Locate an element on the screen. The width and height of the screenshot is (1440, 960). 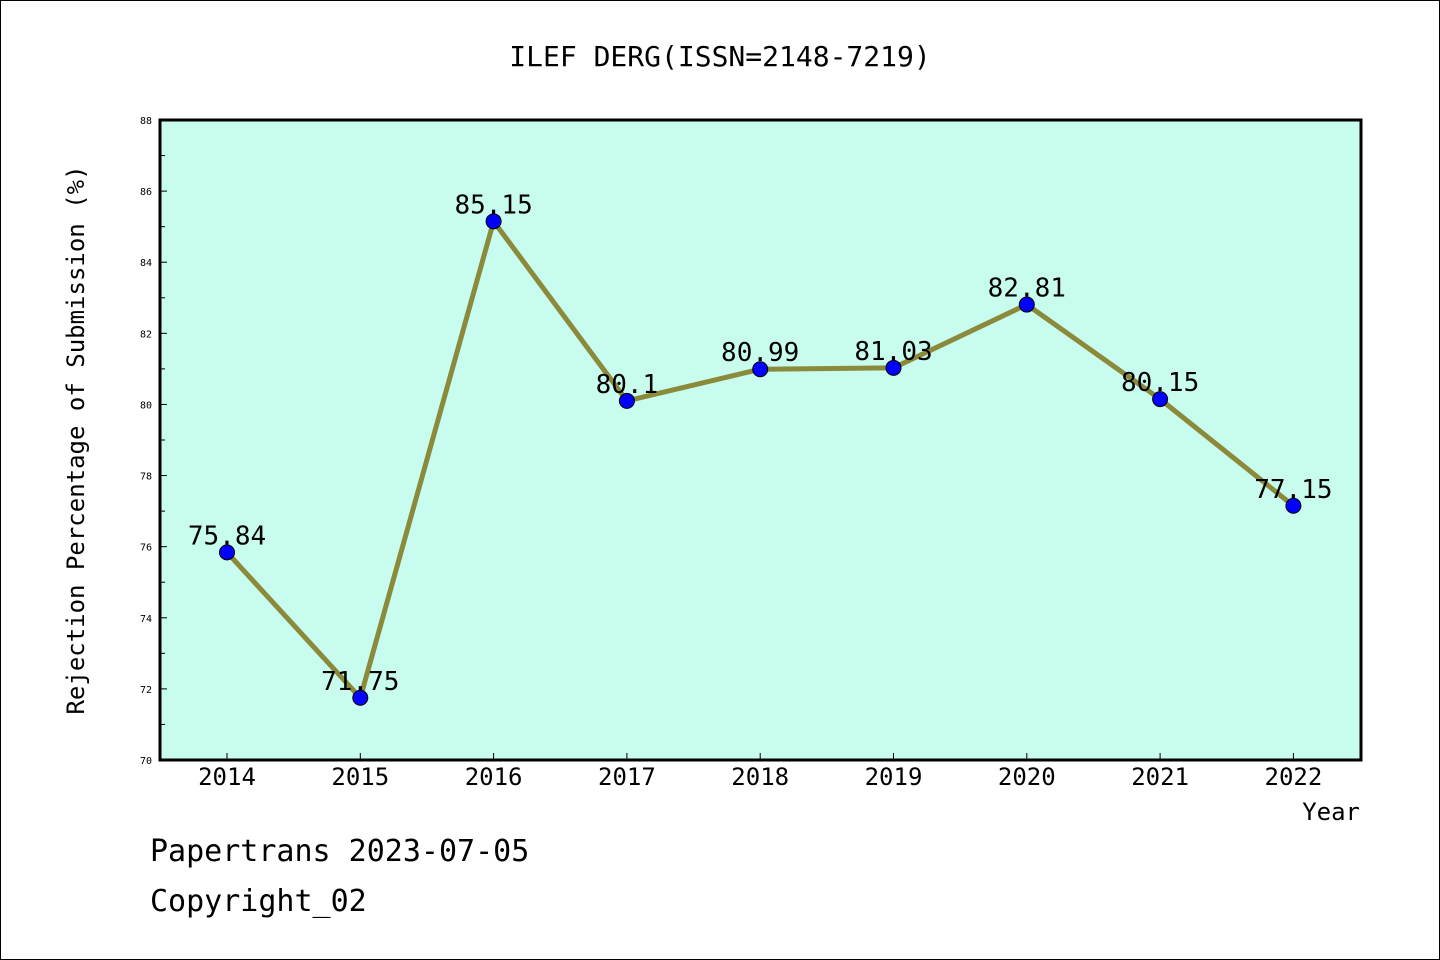
x-tick-label: 2021 is located at coordinates (1160, 777).